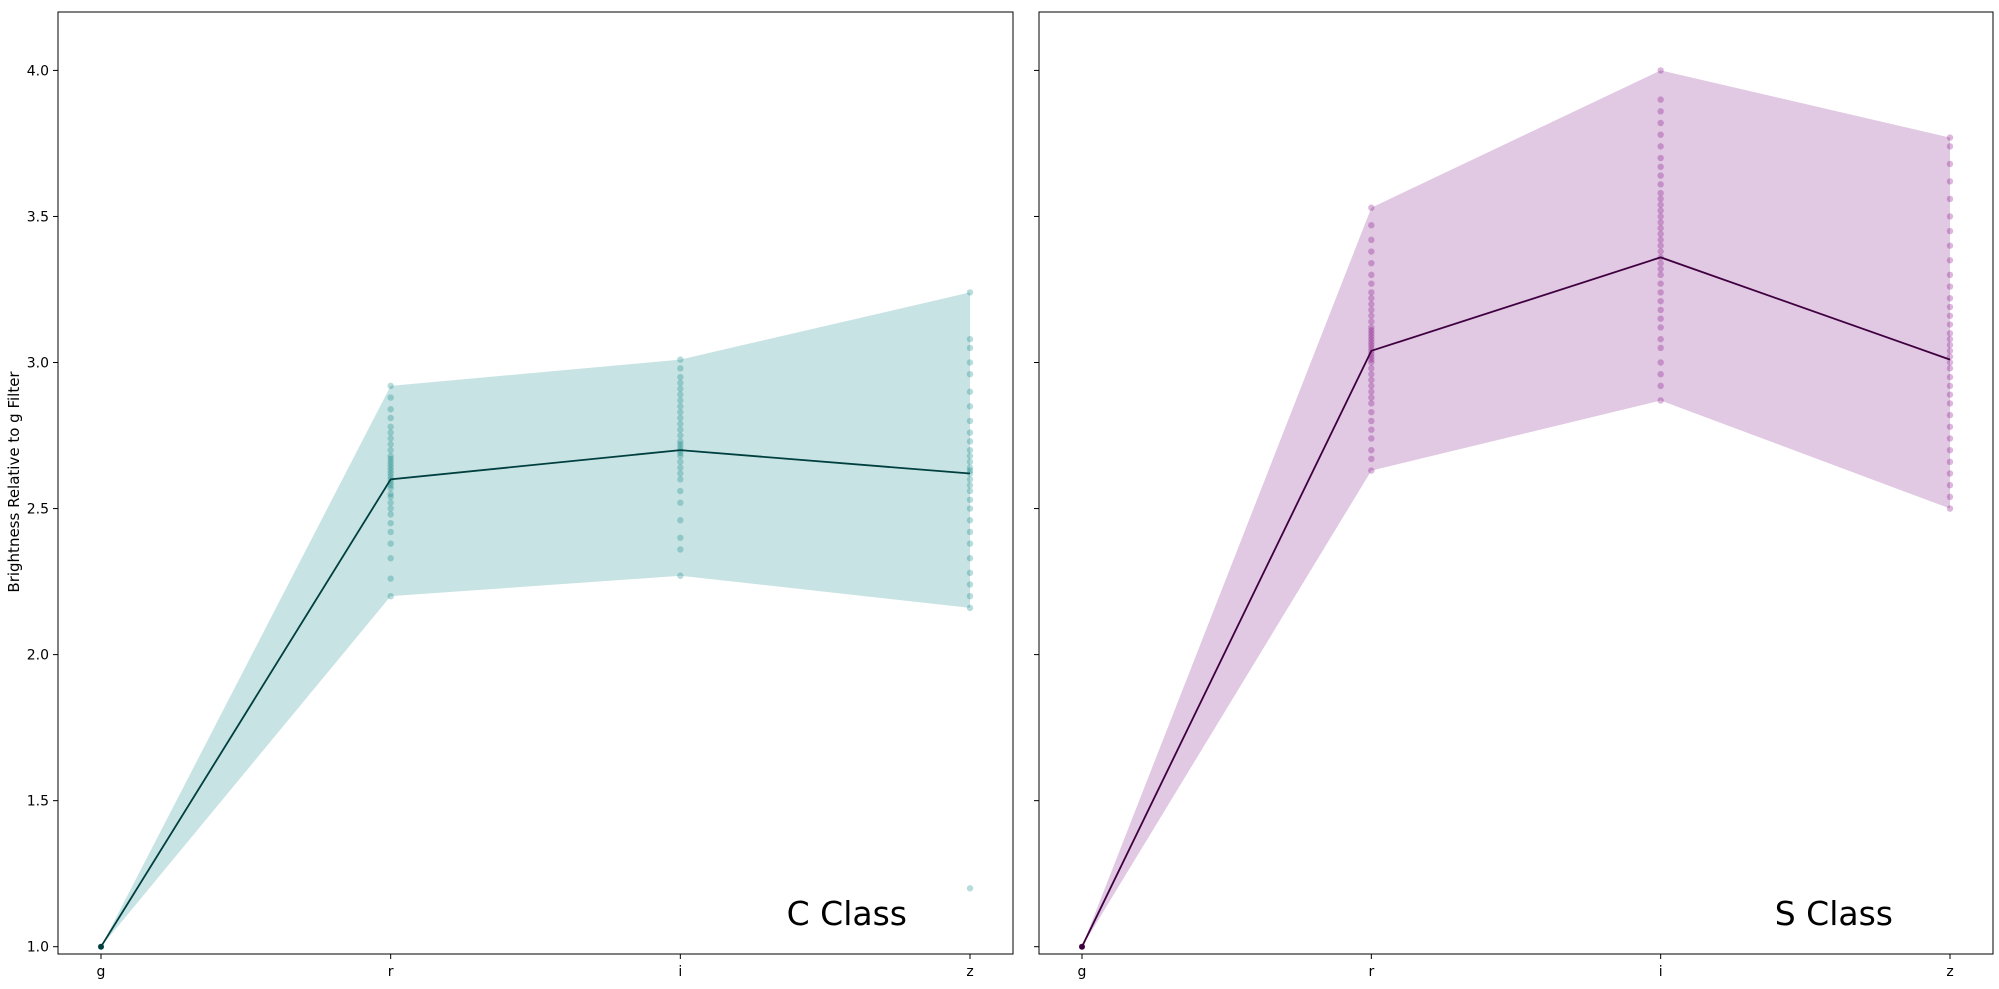 This screenshot has height=989, width=1999. I want to click on y-tick-label: 3.0, so click(38, 364).